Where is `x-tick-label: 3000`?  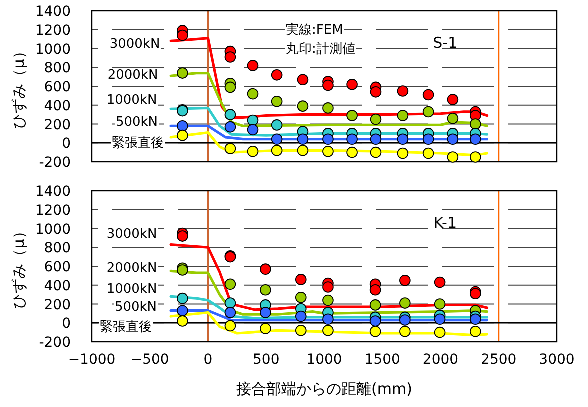 x-tick-label: 3000 is located at coordinates (557, 360).